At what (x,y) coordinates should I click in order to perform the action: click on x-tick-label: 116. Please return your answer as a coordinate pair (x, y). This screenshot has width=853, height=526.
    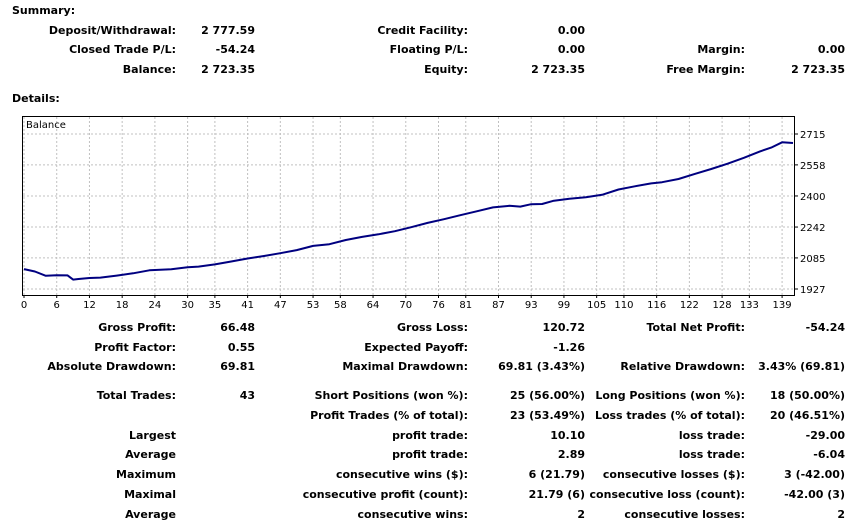
    Looking at the image, I should click on (656, 305).